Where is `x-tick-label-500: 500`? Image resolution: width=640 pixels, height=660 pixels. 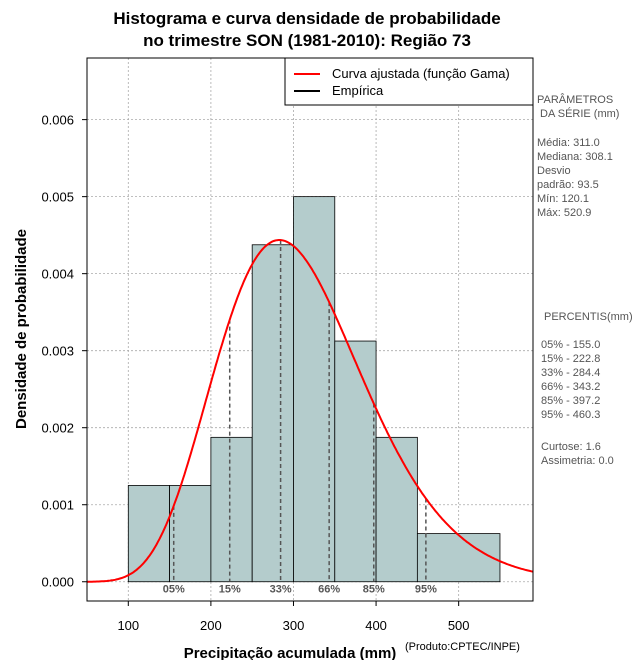 x-tick-label-500: 500 is located at coordinates (459, 625).